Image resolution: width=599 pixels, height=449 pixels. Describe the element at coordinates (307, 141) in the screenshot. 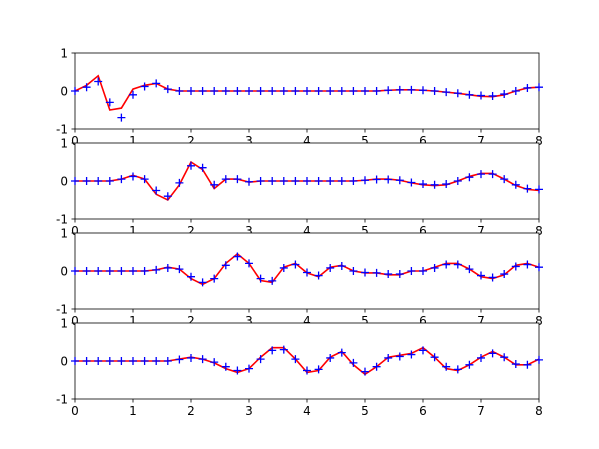

I see `x-tick-label: 4` at that location.